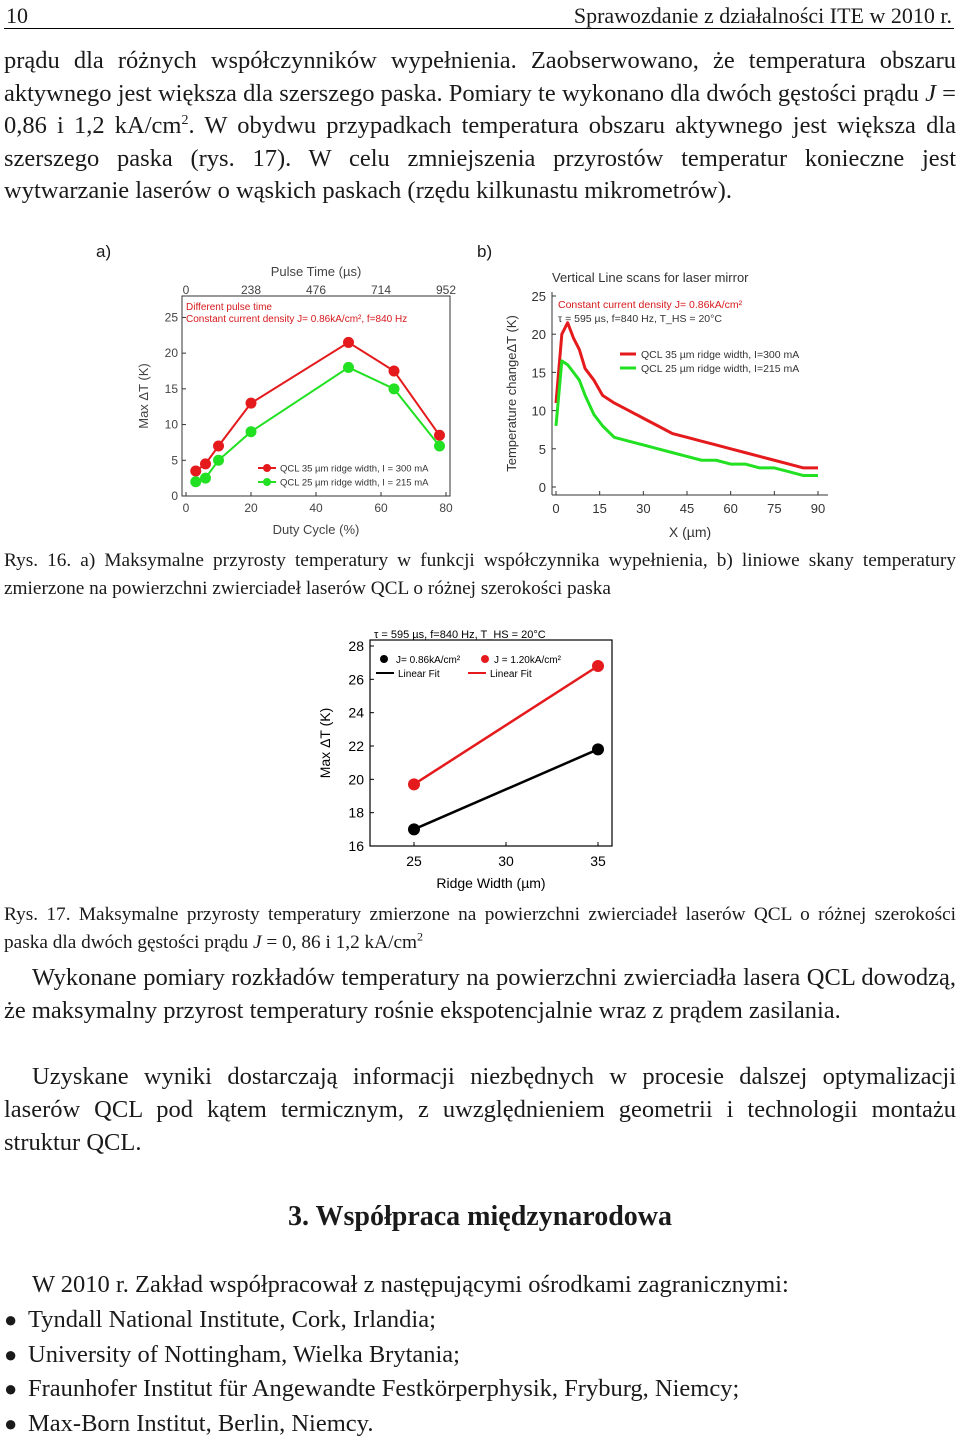  I want to click on plot-frame, so click(491, 743).